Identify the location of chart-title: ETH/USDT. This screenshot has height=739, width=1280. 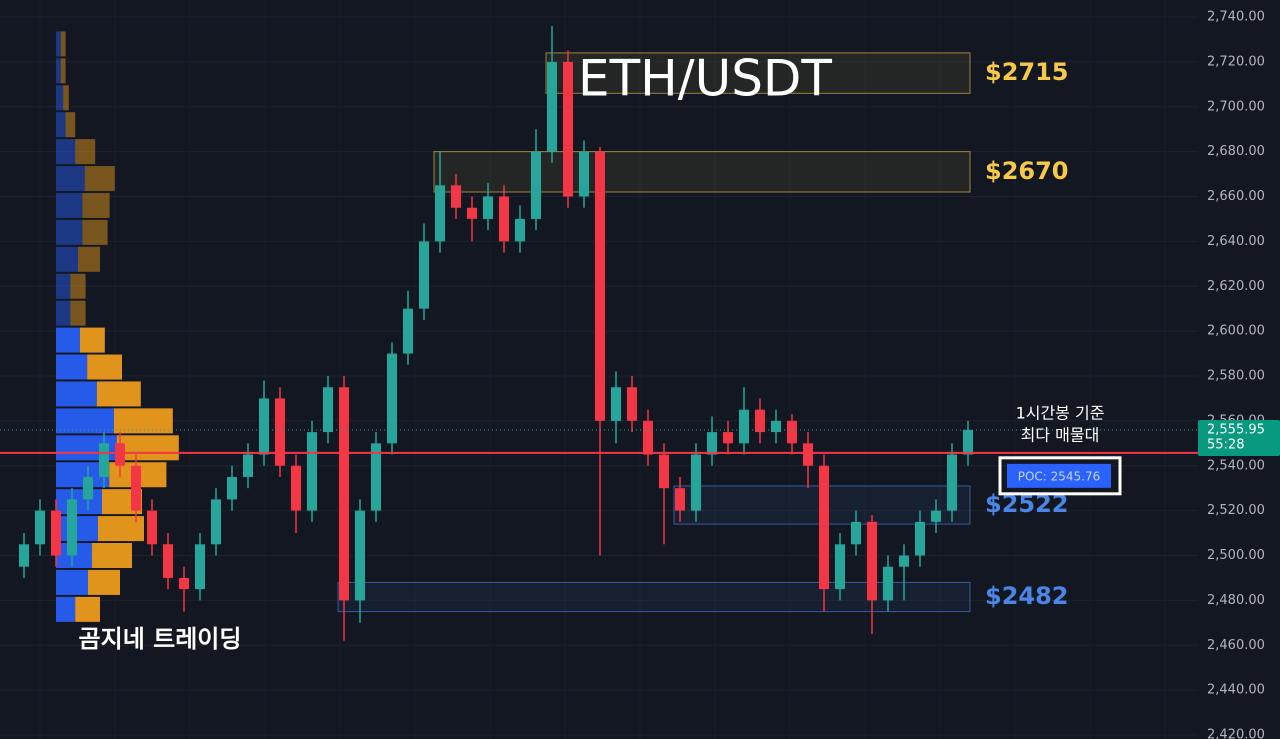
(705, 79).